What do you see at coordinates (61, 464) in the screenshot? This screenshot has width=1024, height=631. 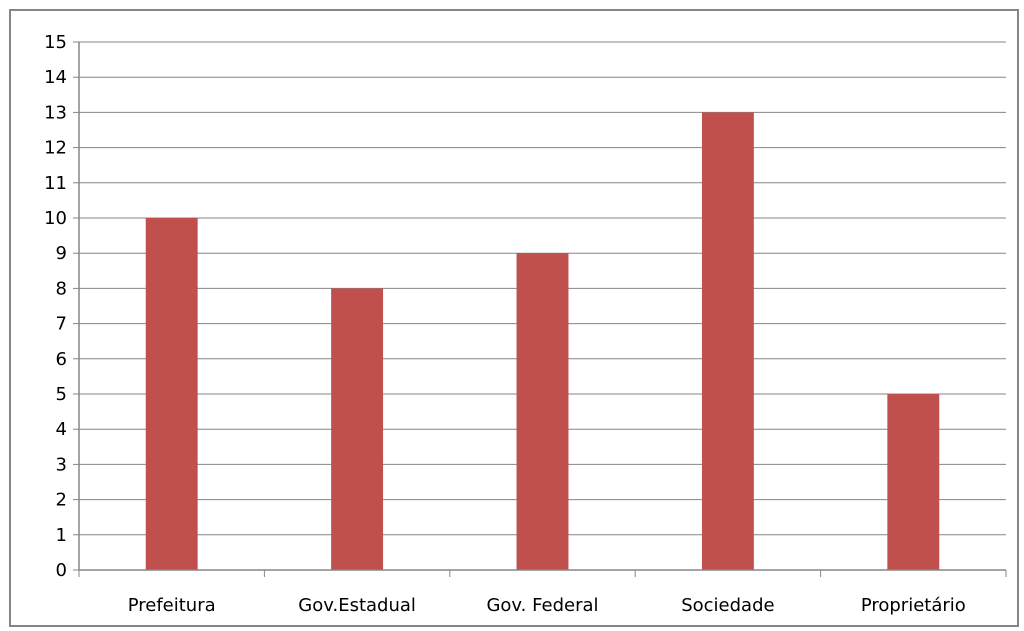 I see `y-tick-label: 3` at bounding box center [61, 464].